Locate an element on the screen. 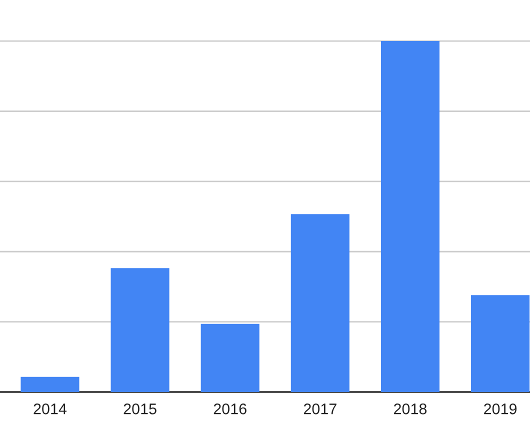  x-tick-label: 2015 is located at coordinates (140, 409).